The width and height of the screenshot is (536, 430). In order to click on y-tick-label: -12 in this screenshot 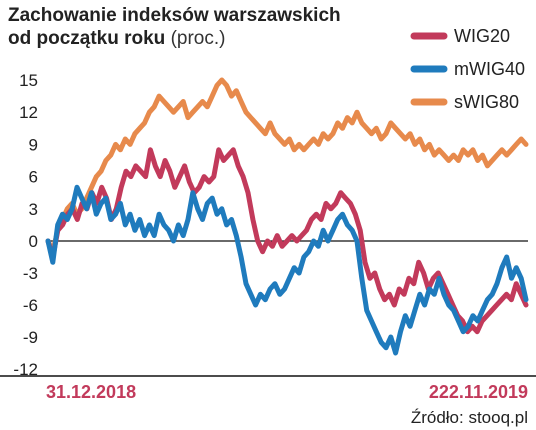, I will do `click(25, 369)`.